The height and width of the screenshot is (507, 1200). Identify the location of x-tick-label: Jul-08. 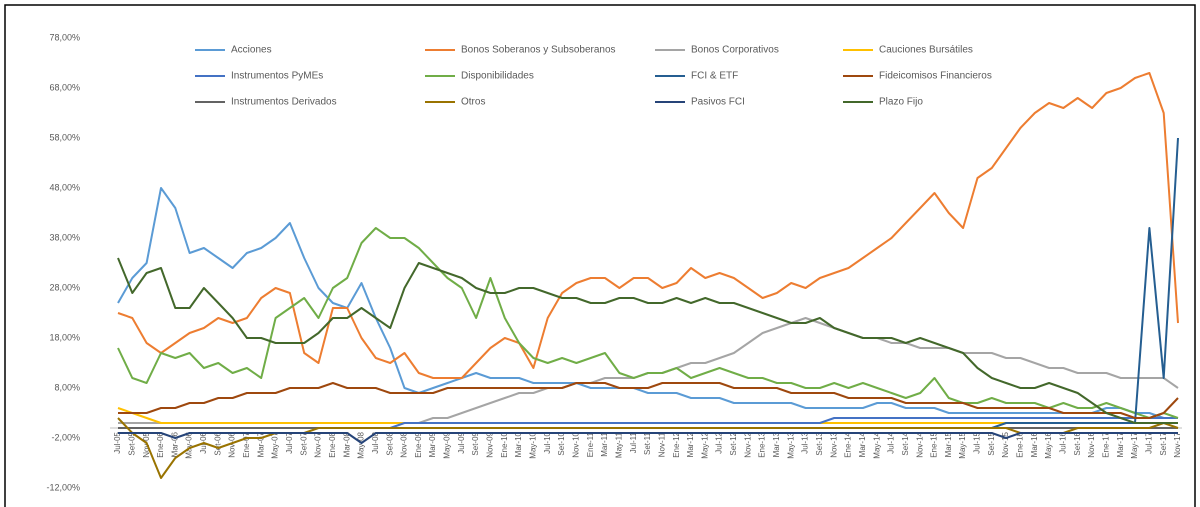
(375, 442).